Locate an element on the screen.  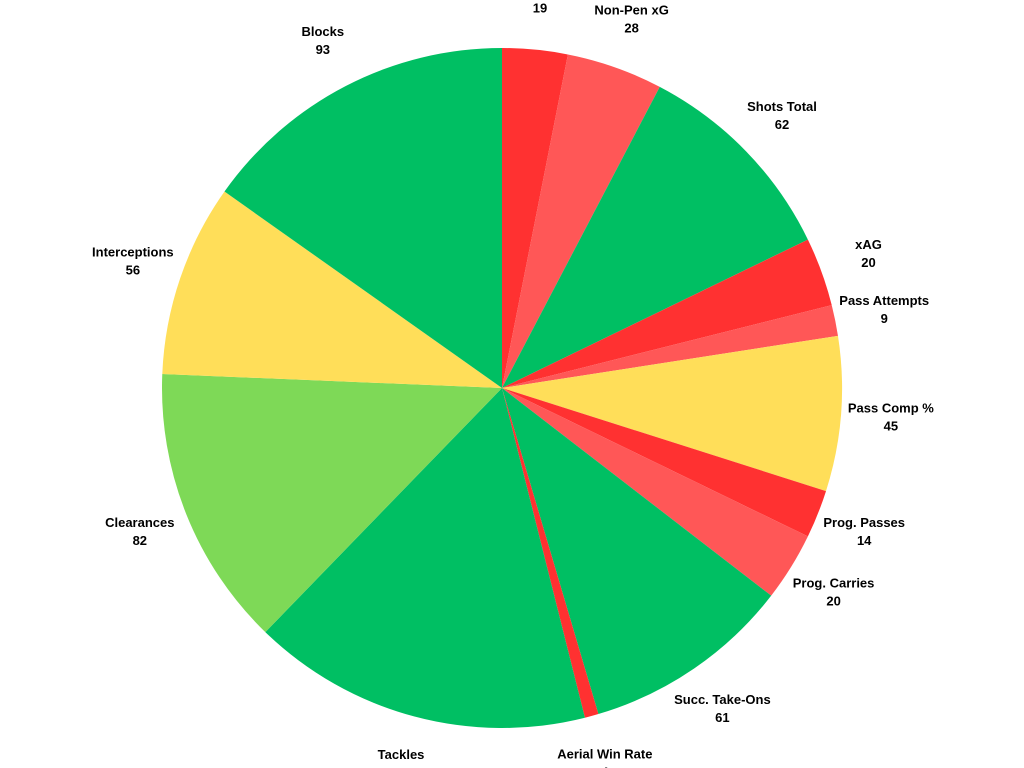
slice-label: Aerial Win Rate is located at coordinates (604, 754).